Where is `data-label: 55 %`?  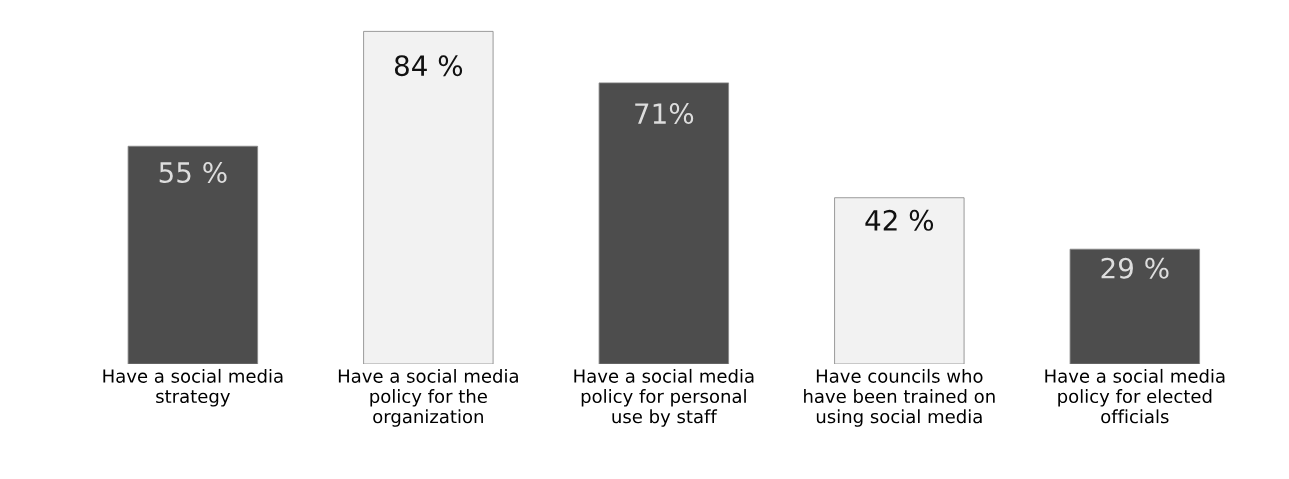
data-label: 55 % is located at coordinates (193, 172).